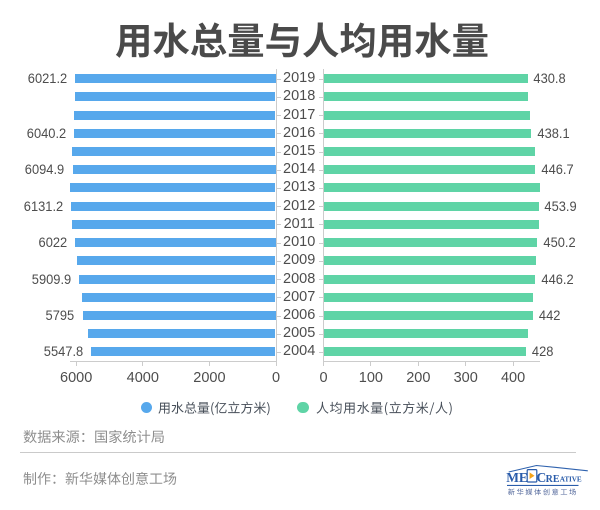  What do you see at coordinates (571, 480) in the screenshot?
I see `svg-text: ATIVE` at bounding box center [571, 480].